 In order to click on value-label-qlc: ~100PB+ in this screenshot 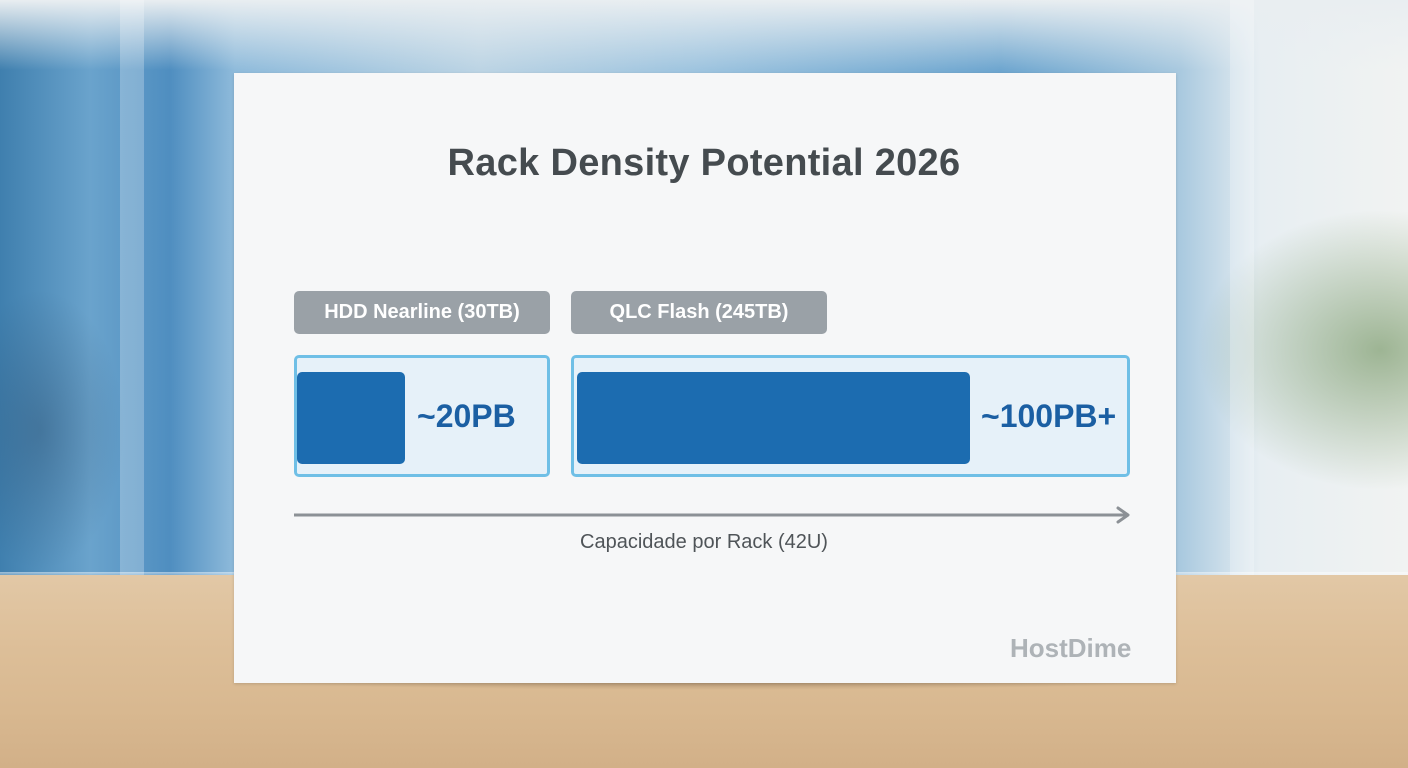, I will do `click(1049, 415)`.